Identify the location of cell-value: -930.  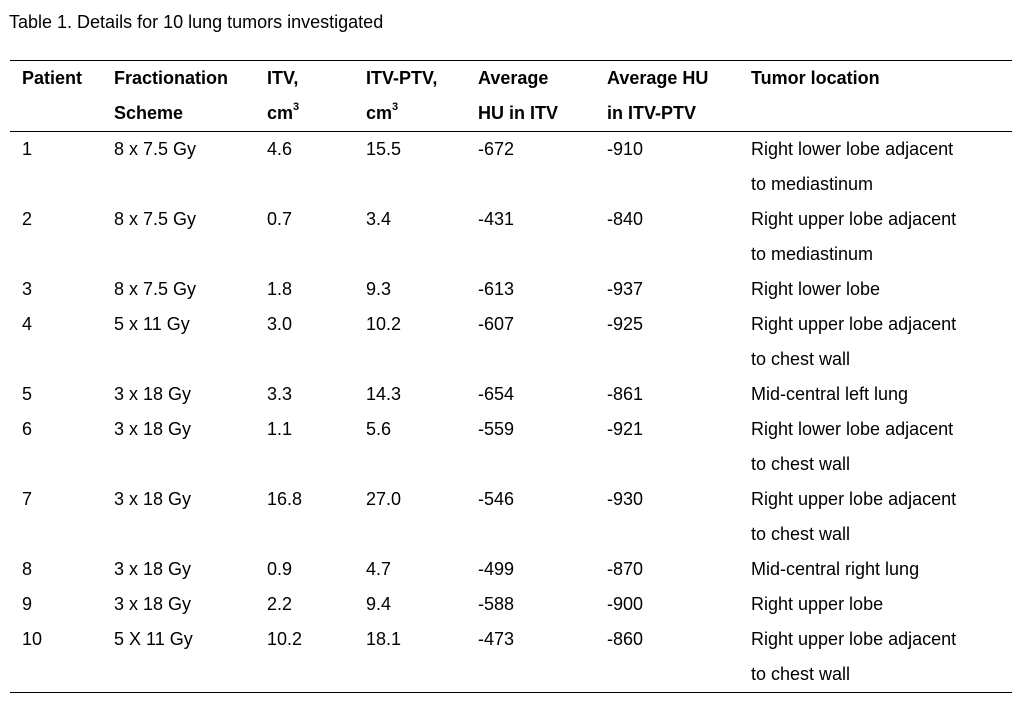
(625, 499).